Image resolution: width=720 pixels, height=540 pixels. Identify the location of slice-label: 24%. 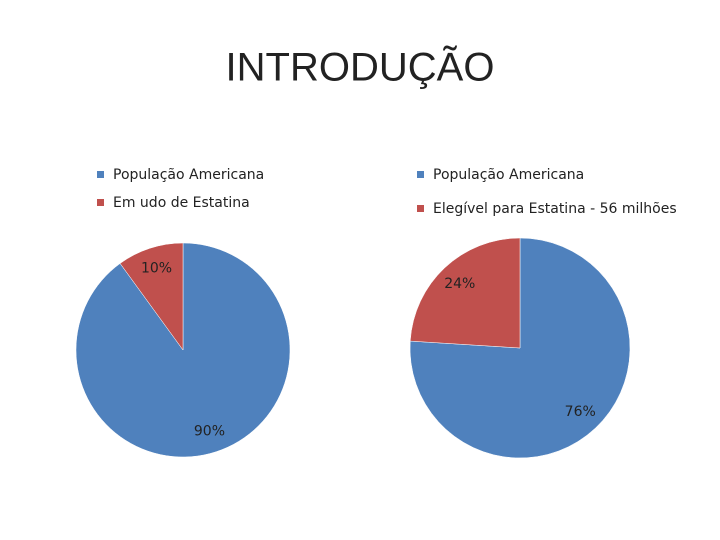
(459, 284).